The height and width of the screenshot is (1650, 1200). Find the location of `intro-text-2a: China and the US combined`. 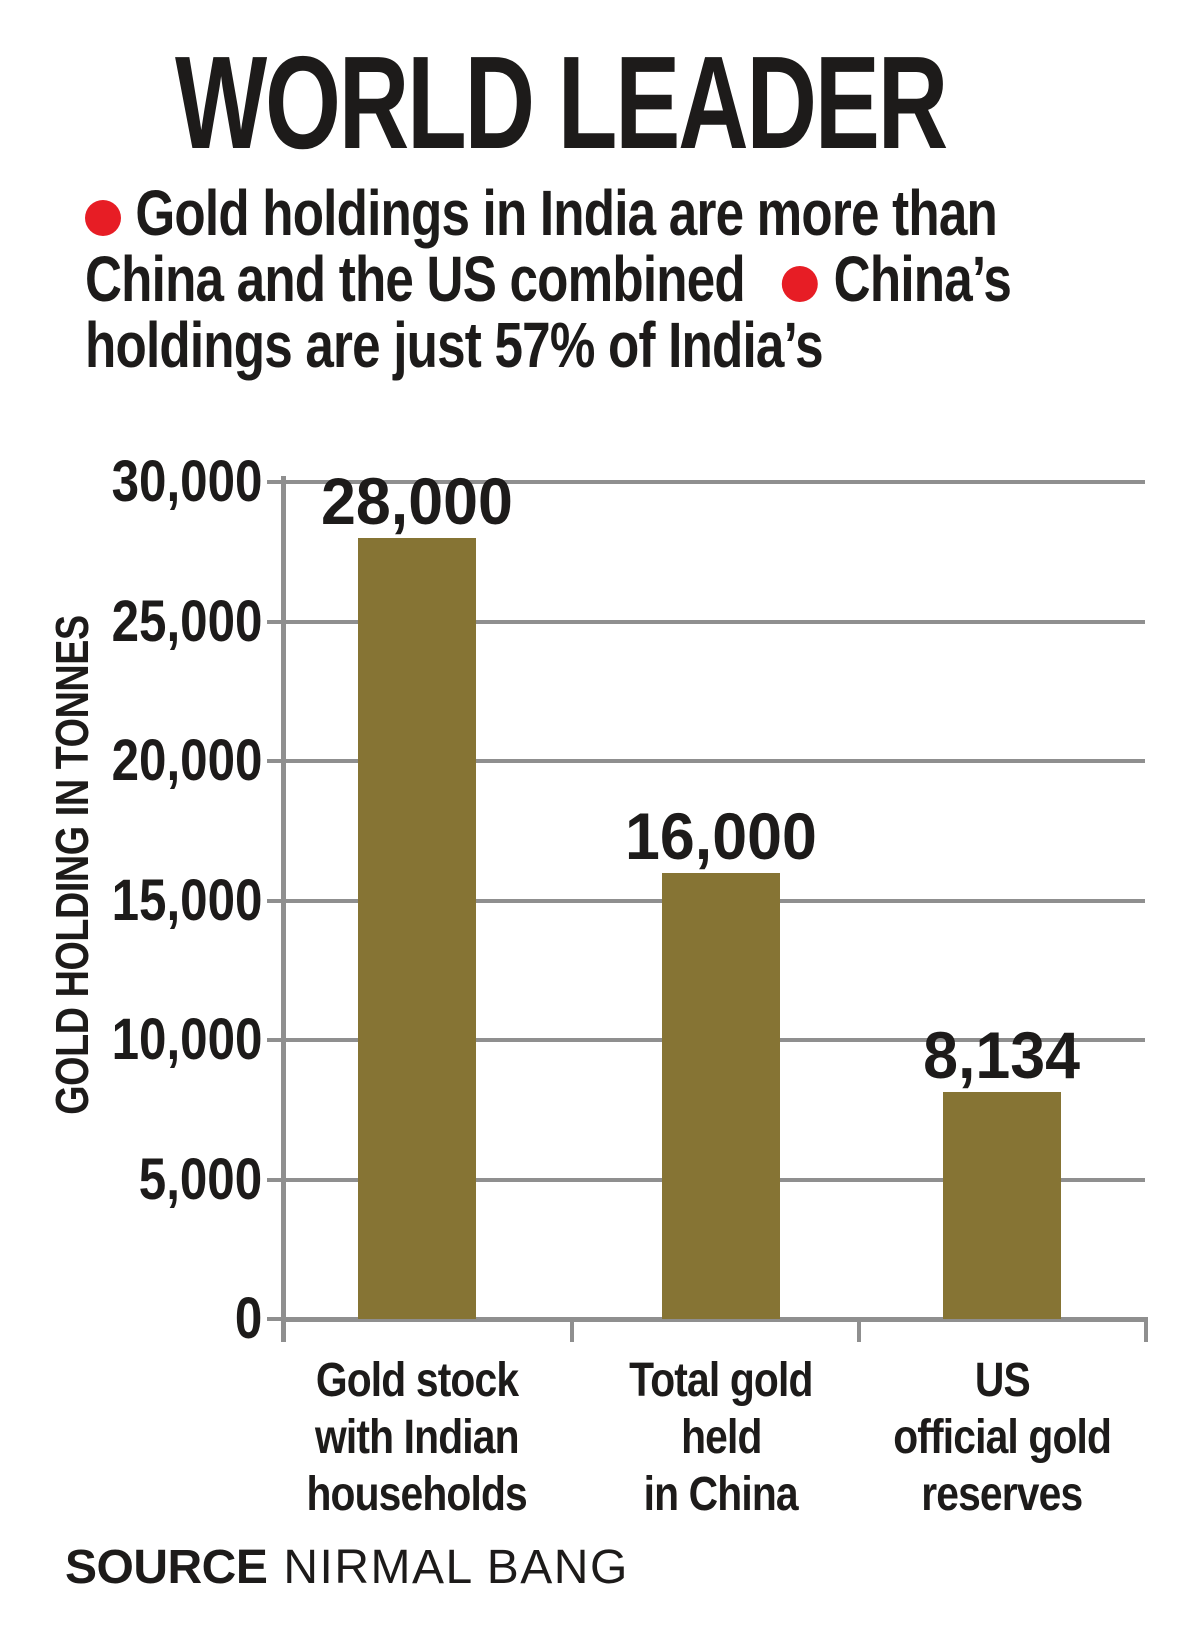

intro-text-2a: China and the US combined is located at coordinates (415, 279).